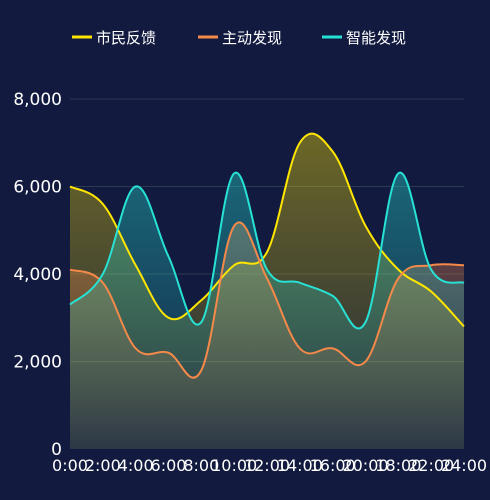 The image size is (490, 500). I want to click on y-tick-label: 4,000, so click(37, 275).